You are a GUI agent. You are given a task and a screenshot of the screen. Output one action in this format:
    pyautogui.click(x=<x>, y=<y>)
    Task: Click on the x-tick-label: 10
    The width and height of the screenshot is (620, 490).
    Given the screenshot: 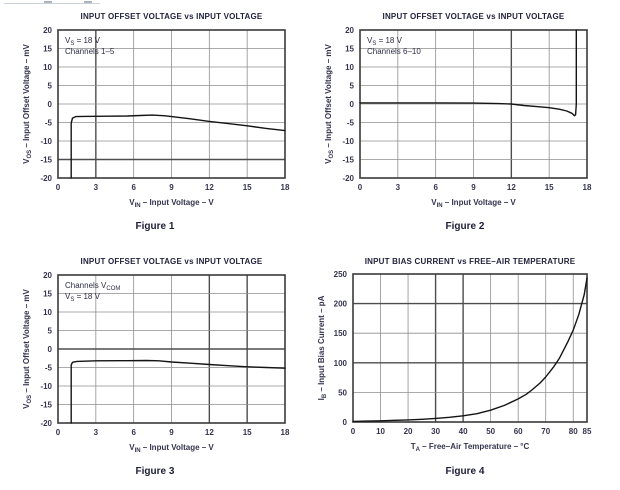 What is the action you would take?
    pyautogui.click(x=380, y=431)
    